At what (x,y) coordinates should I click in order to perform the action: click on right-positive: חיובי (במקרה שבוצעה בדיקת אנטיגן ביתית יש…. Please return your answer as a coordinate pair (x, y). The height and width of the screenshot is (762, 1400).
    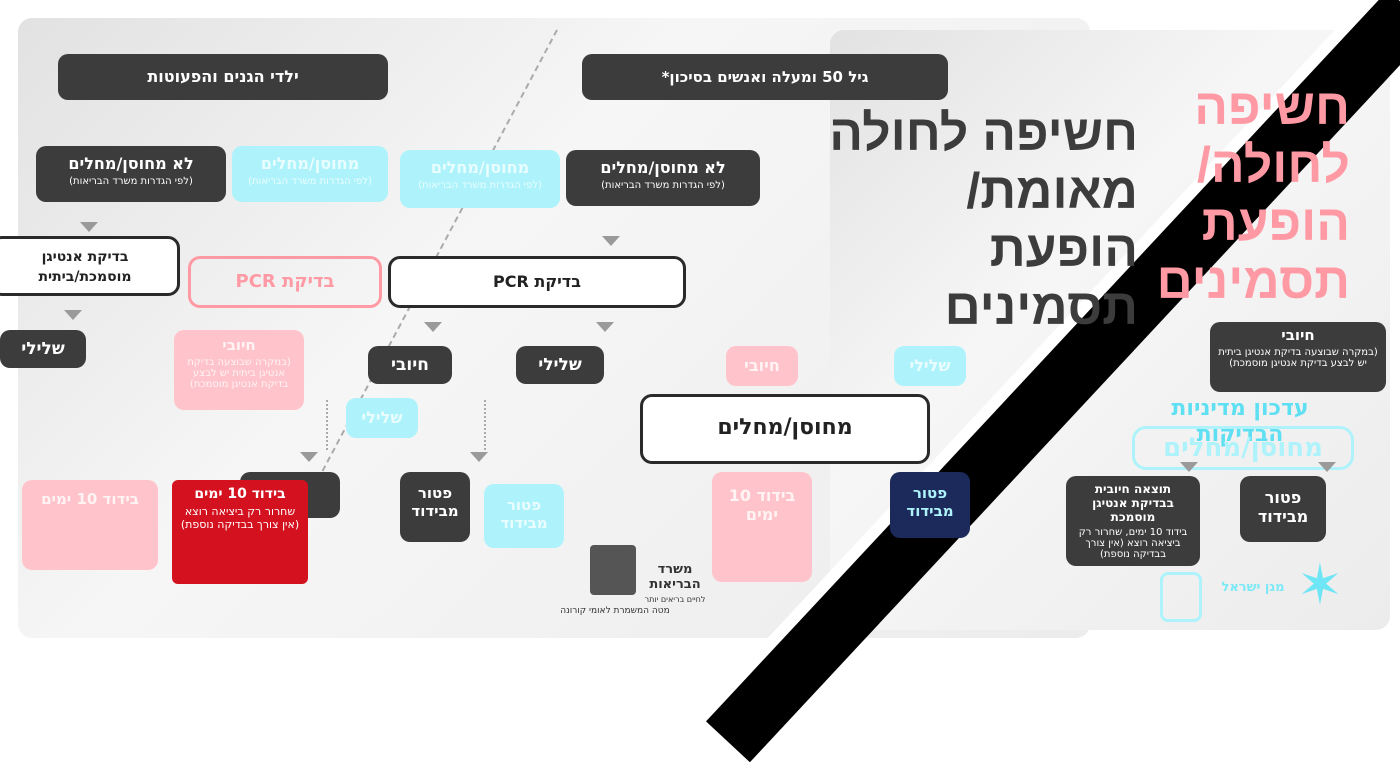
    Looking at the image, I should click on (1298, 357).